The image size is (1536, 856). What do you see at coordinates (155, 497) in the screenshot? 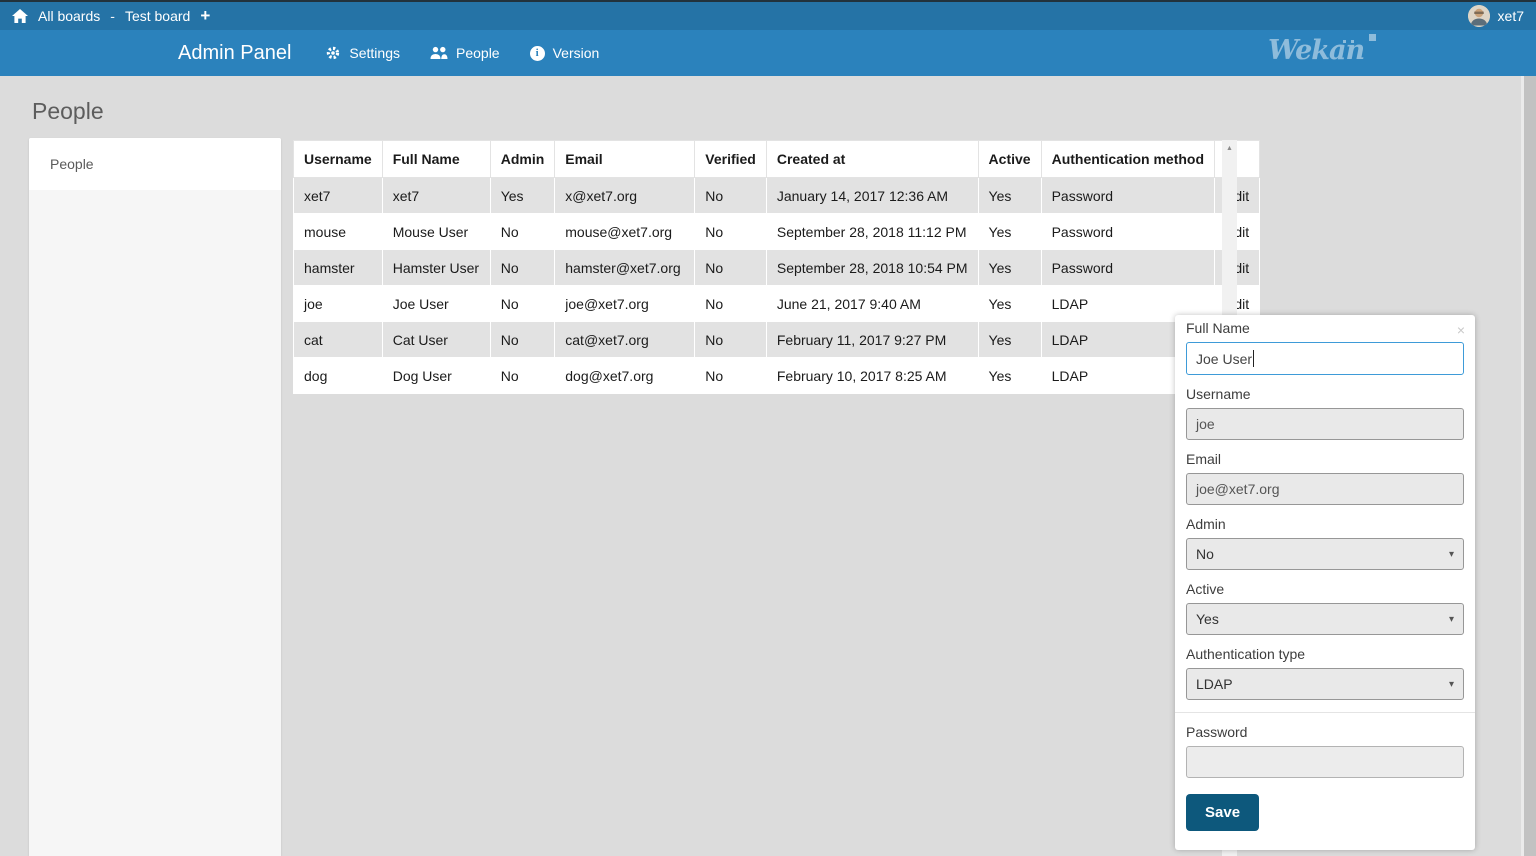
I see `sidebar: People` at bounding box center [155, 497].